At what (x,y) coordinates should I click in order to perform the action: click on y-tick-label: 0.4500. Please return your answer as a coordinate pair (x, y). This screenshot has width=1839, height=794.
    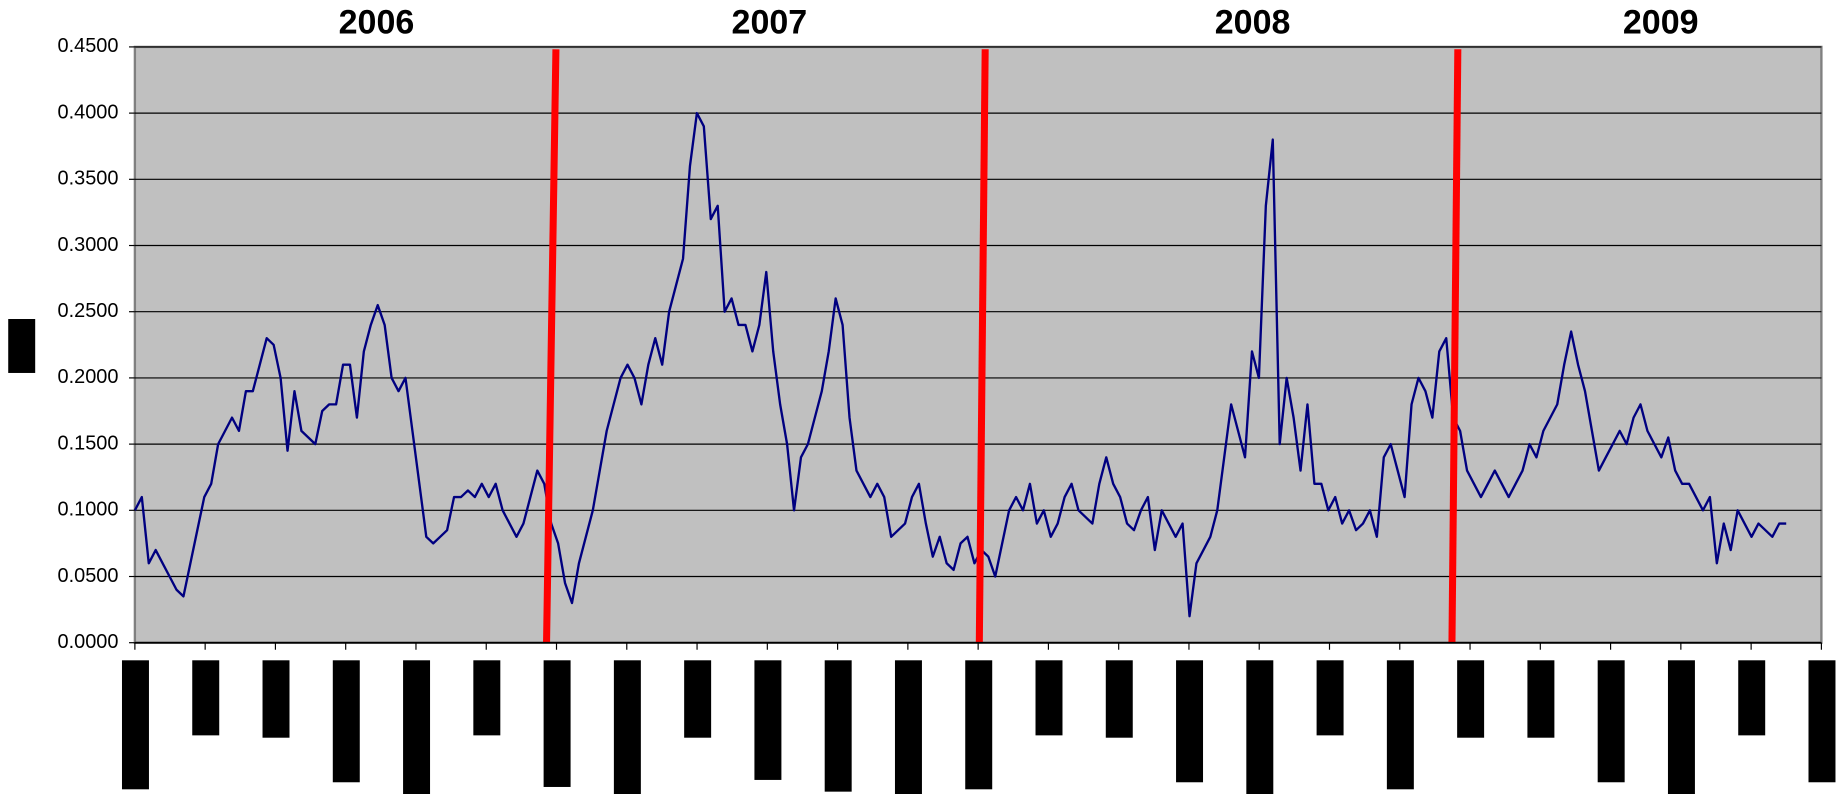
    Looking at the image, I should click on (88, 46).